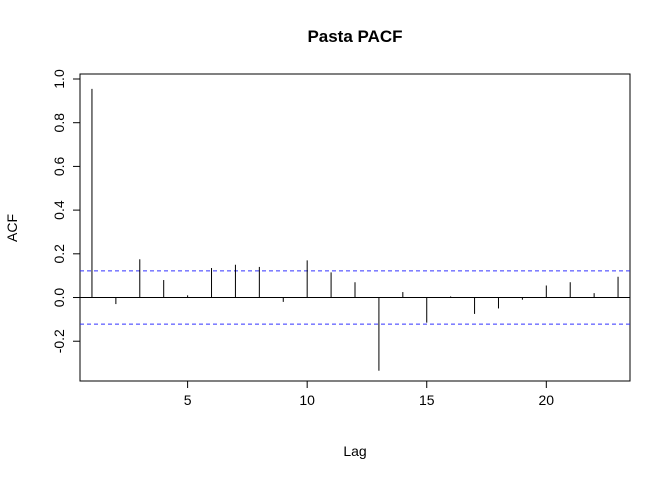  What do you see at coordinates (59, 166) in the screenshot?
I see `y-tick-label: 0.6` at bounding box center [59, 166].